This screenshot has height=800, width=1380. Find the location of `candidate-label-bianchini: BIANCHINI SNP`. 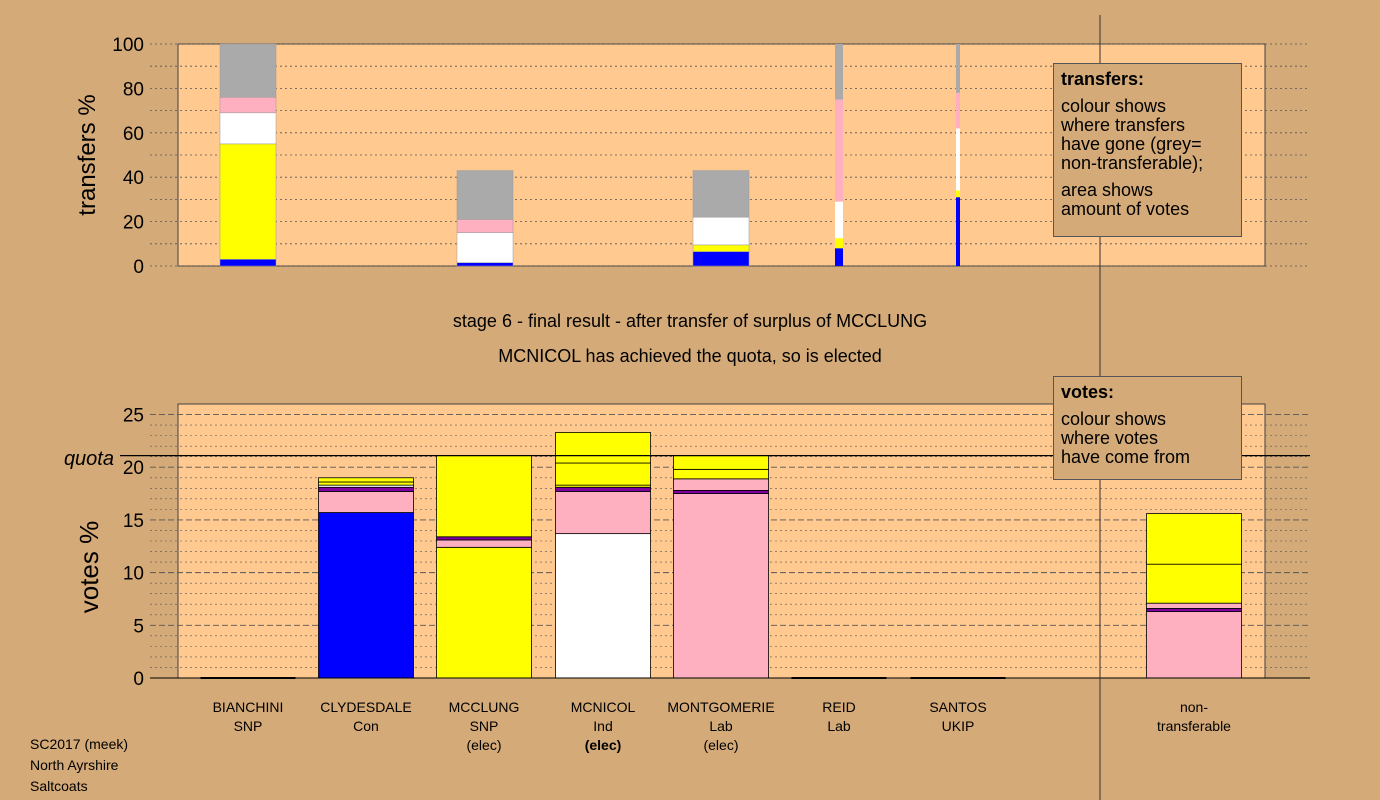

candidate-label-bianchini: BIANCHINI SNP is located at coordinates (248, 717).